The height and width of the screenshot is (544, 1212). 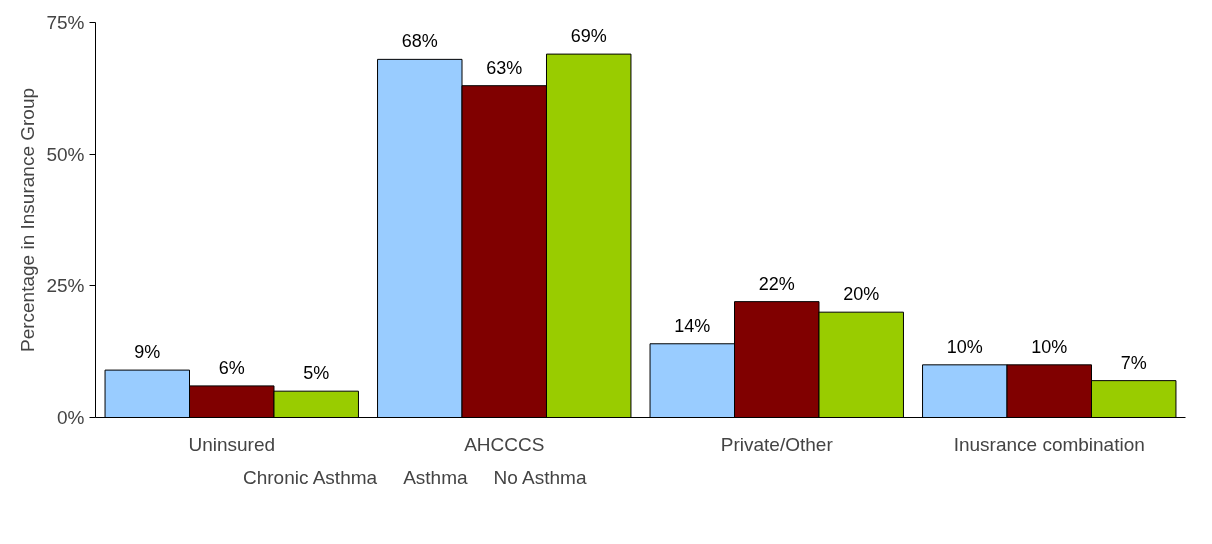 I want to click on y-tick-label: 50%, so click(x=65, y=154).